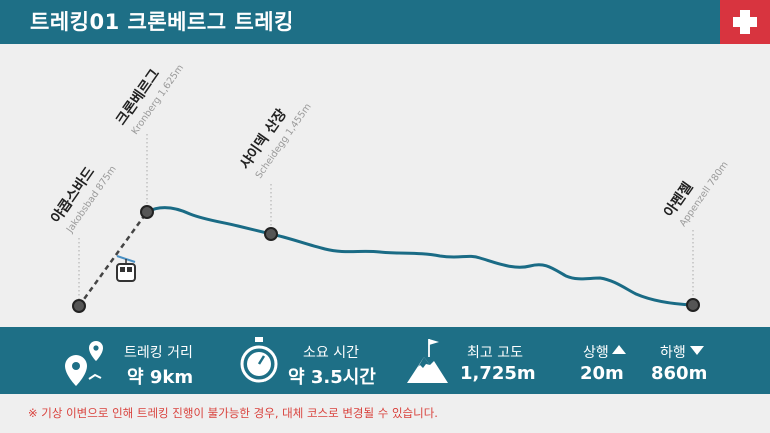  What do you see at coordinates (693, 305) in the screenshot?
I see `marker-appenzell` at bounding box center [693, 305].